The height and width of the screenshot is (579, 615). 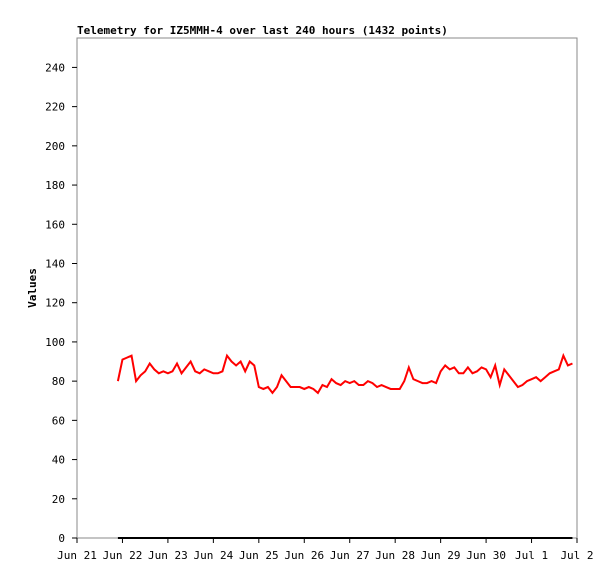 I want to click on x-tick-label: Jun 26, so click(x=304, y=555).